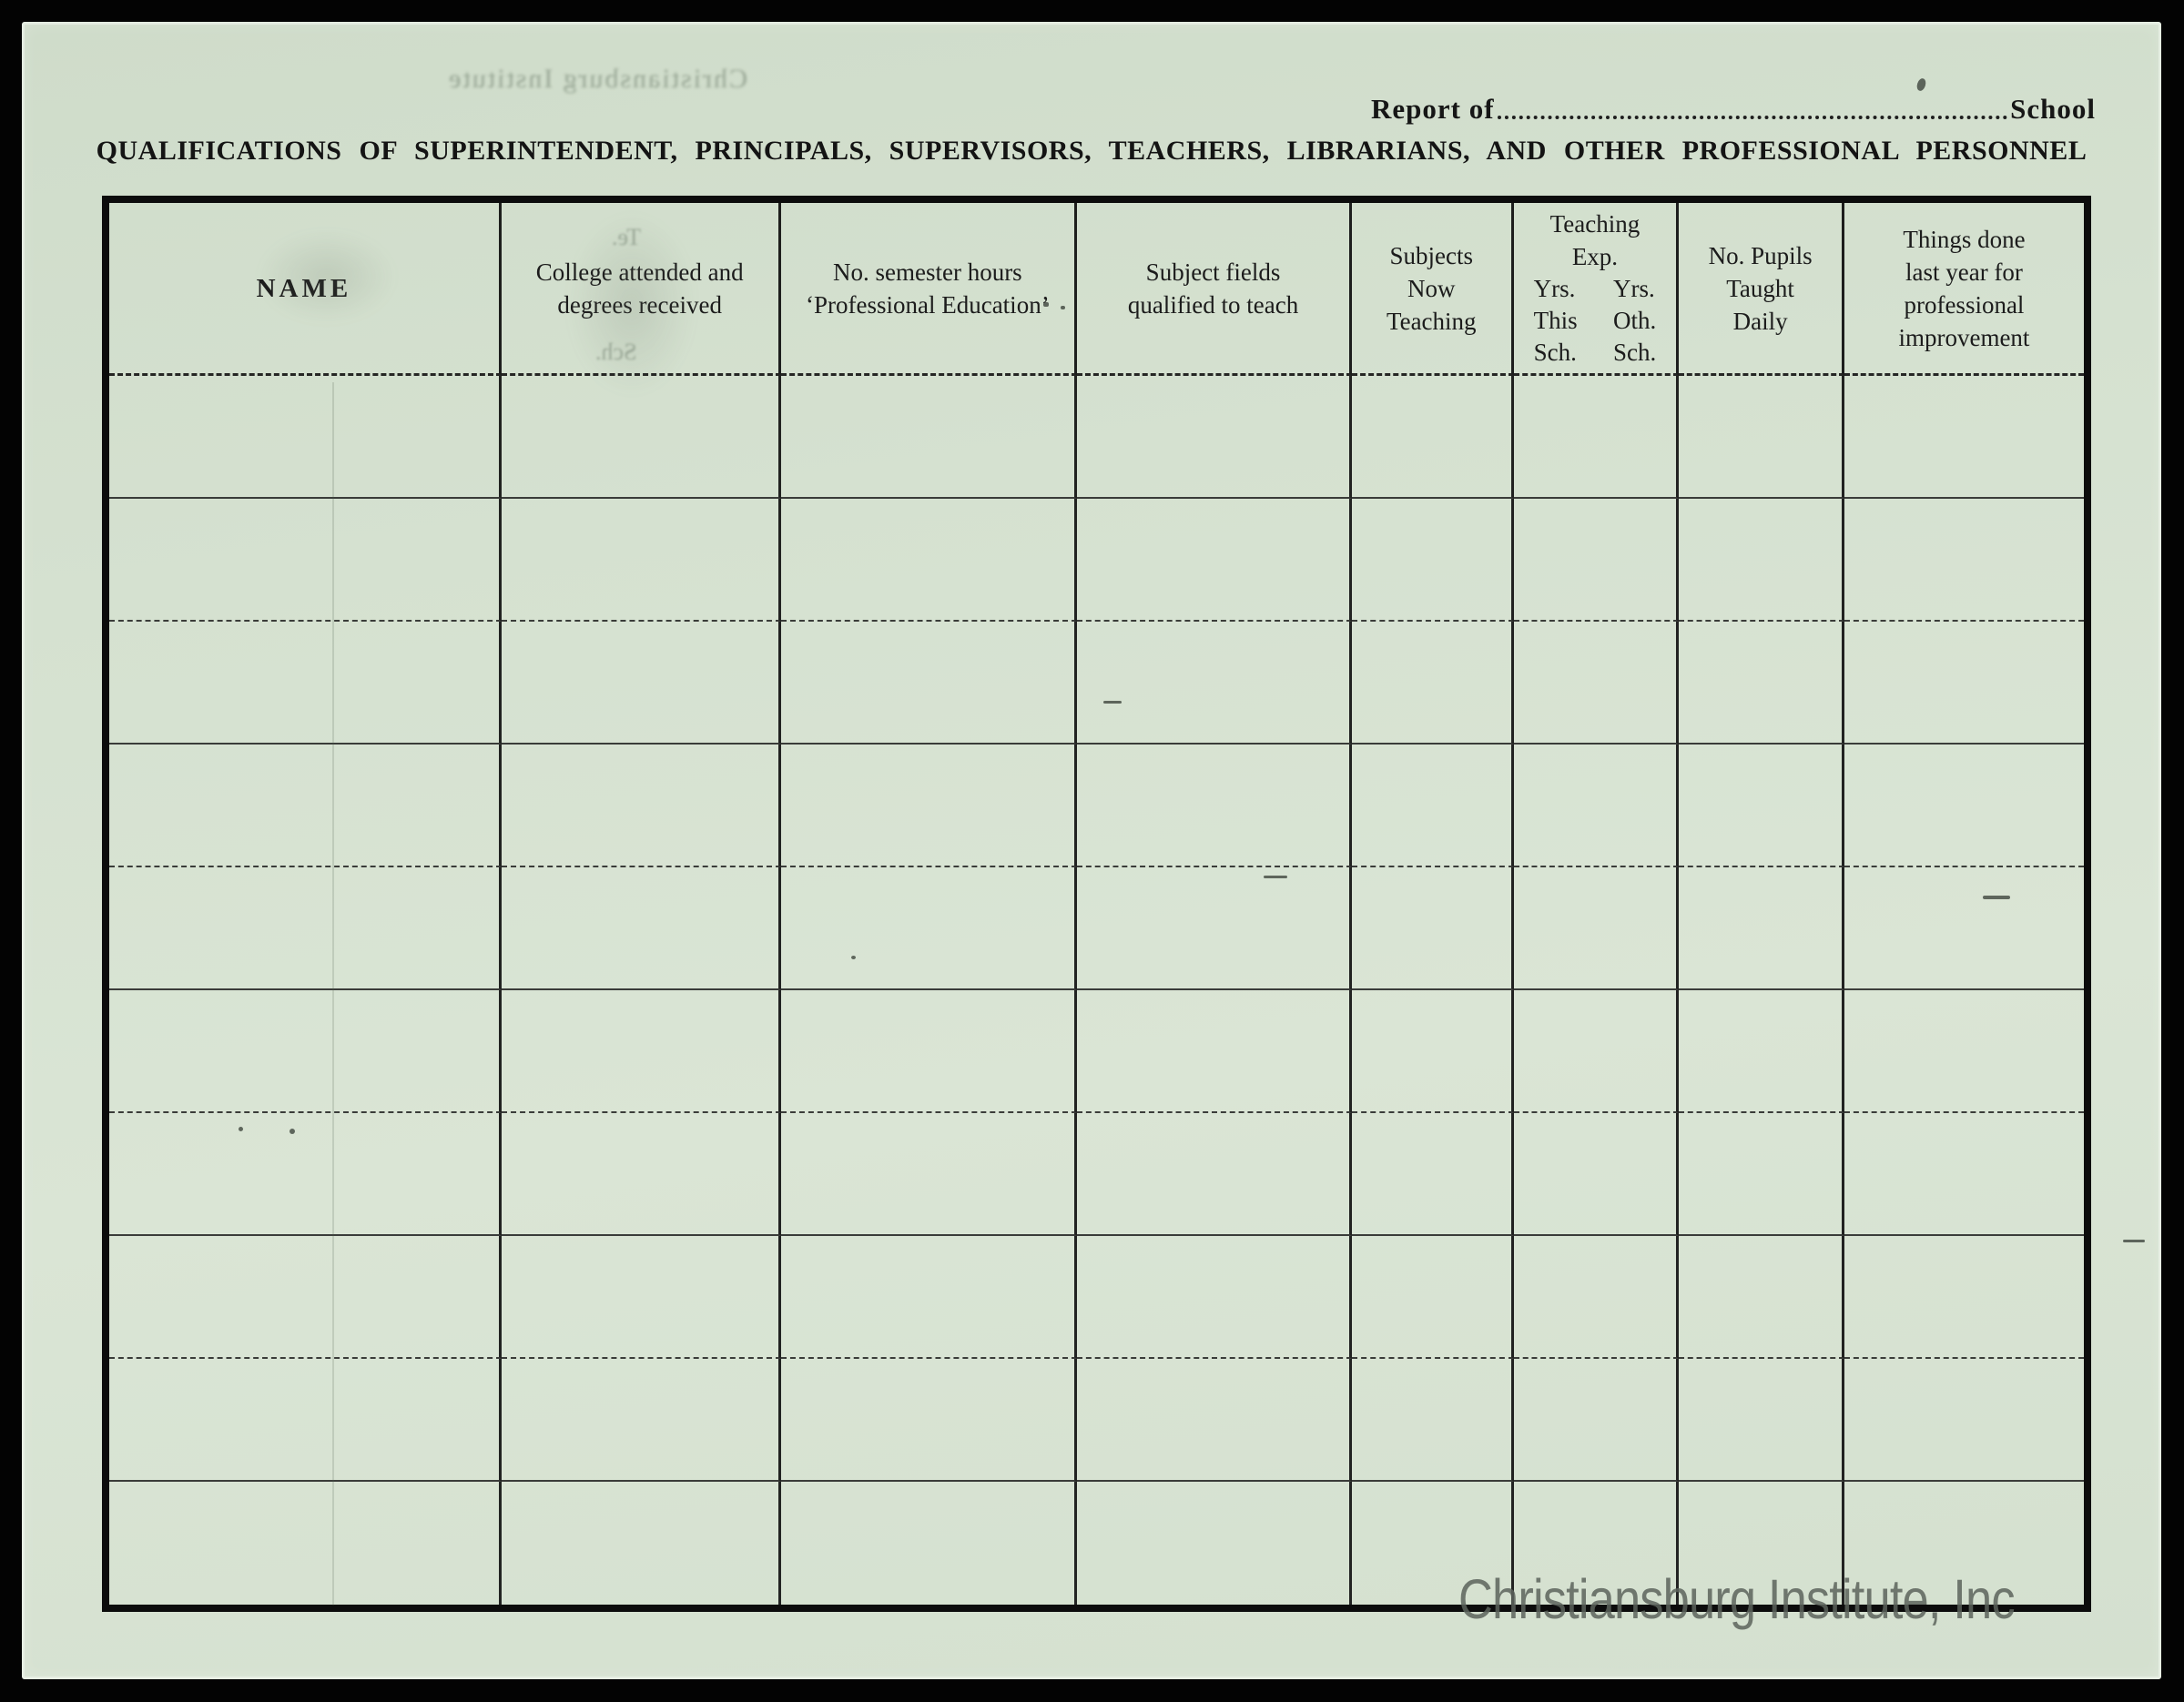 Image resolution: width=2184 pixels, height=1702 pixels. Describe the element at coordinates (1760, 288) in the screenshot. I see `header-line: Taught` at that location.